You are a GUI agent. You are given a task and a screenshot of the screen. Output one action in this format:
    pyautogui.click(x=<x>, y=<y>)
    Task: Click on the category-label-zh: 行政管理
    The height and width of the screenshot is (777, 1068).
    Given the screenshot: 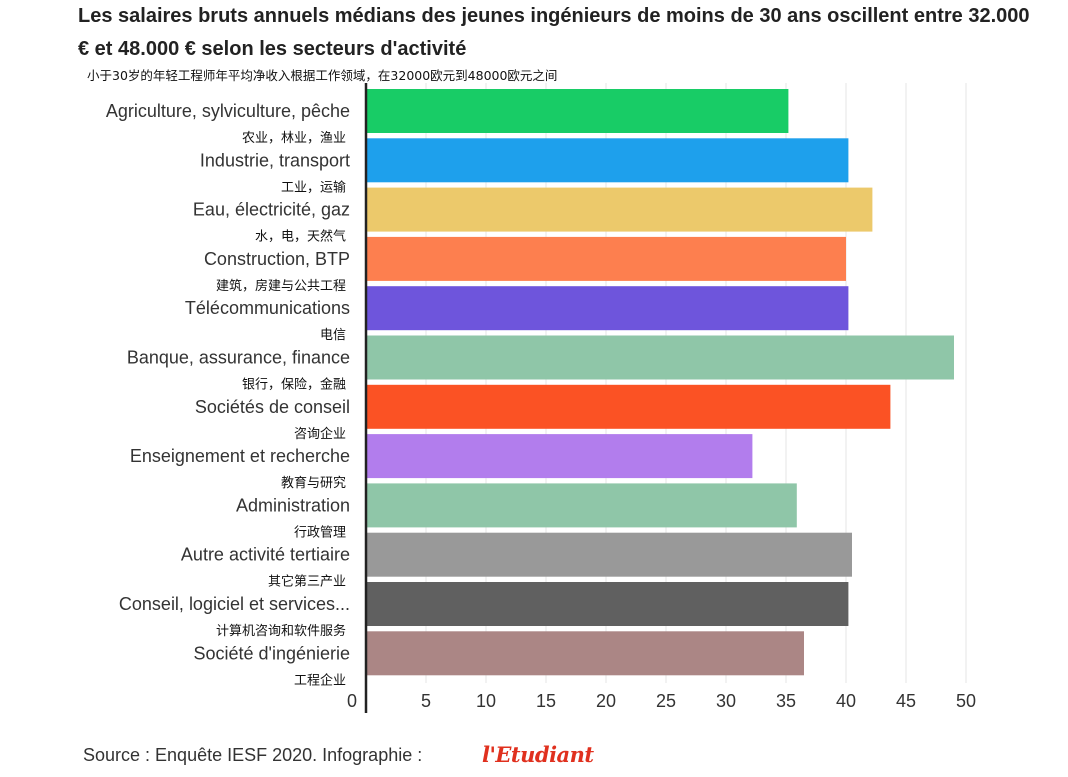 What is the action you would take?
    pyautogui.click(x=320, y=532)
    